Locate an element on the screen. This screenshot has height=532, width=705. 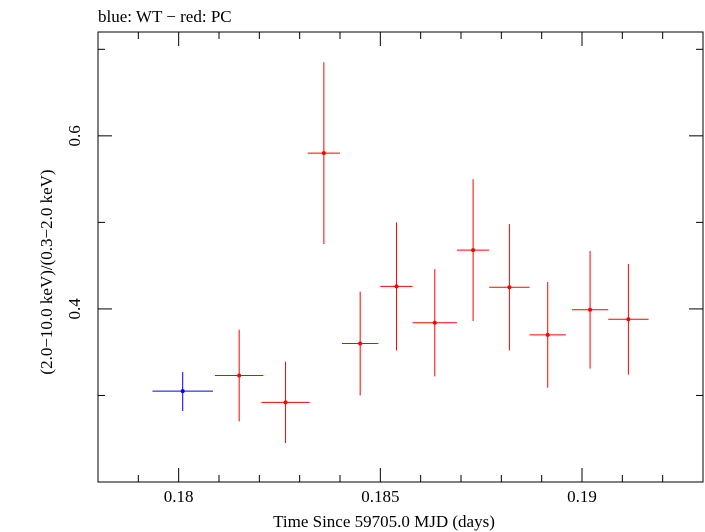
y-tick-label: 0.4 is located at coordinates (74, 309).